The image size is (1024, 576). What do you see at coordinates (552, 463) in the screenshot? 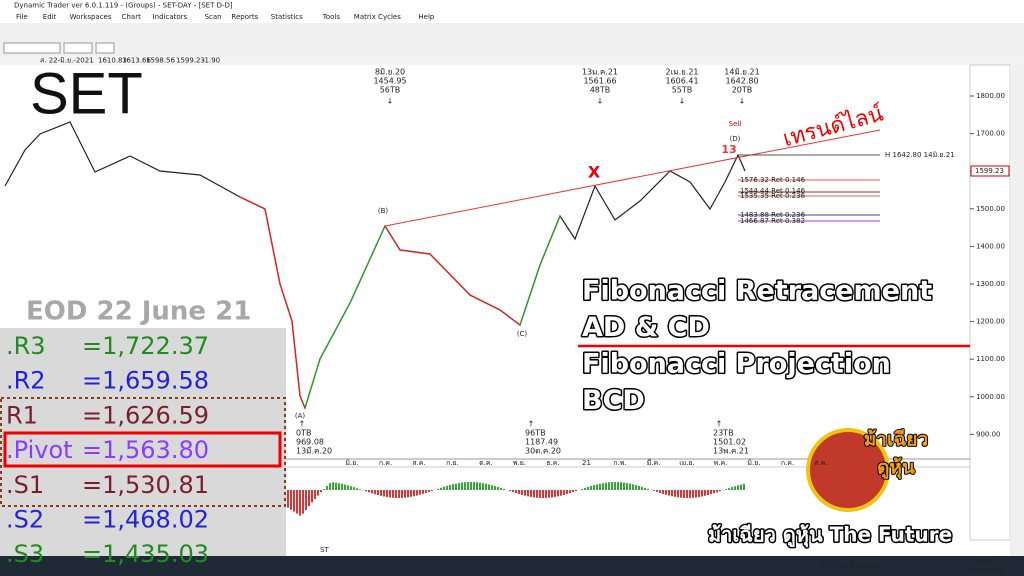
I see `date-label: ธ.ค.` at bounding box center [552, 463].